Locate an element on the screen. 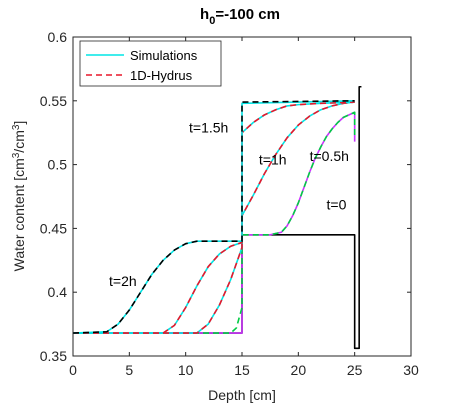 This screenshot has height=408, width=457. y-tick-label: 0.45 is located at coordinates (53, 228).